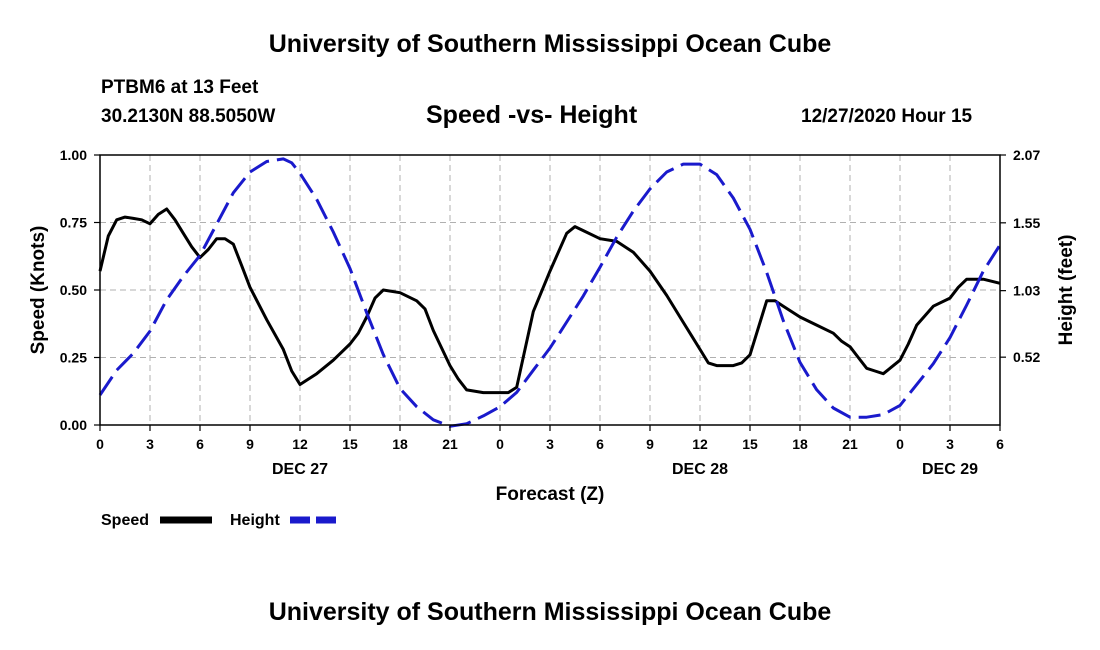 The width and height of the screenshot is (1100, 650). What do you see at coordinates (532, 115) in the screenshot?
I see `chart-title: Speed -vs- Height` at bounding box center [532, 115].